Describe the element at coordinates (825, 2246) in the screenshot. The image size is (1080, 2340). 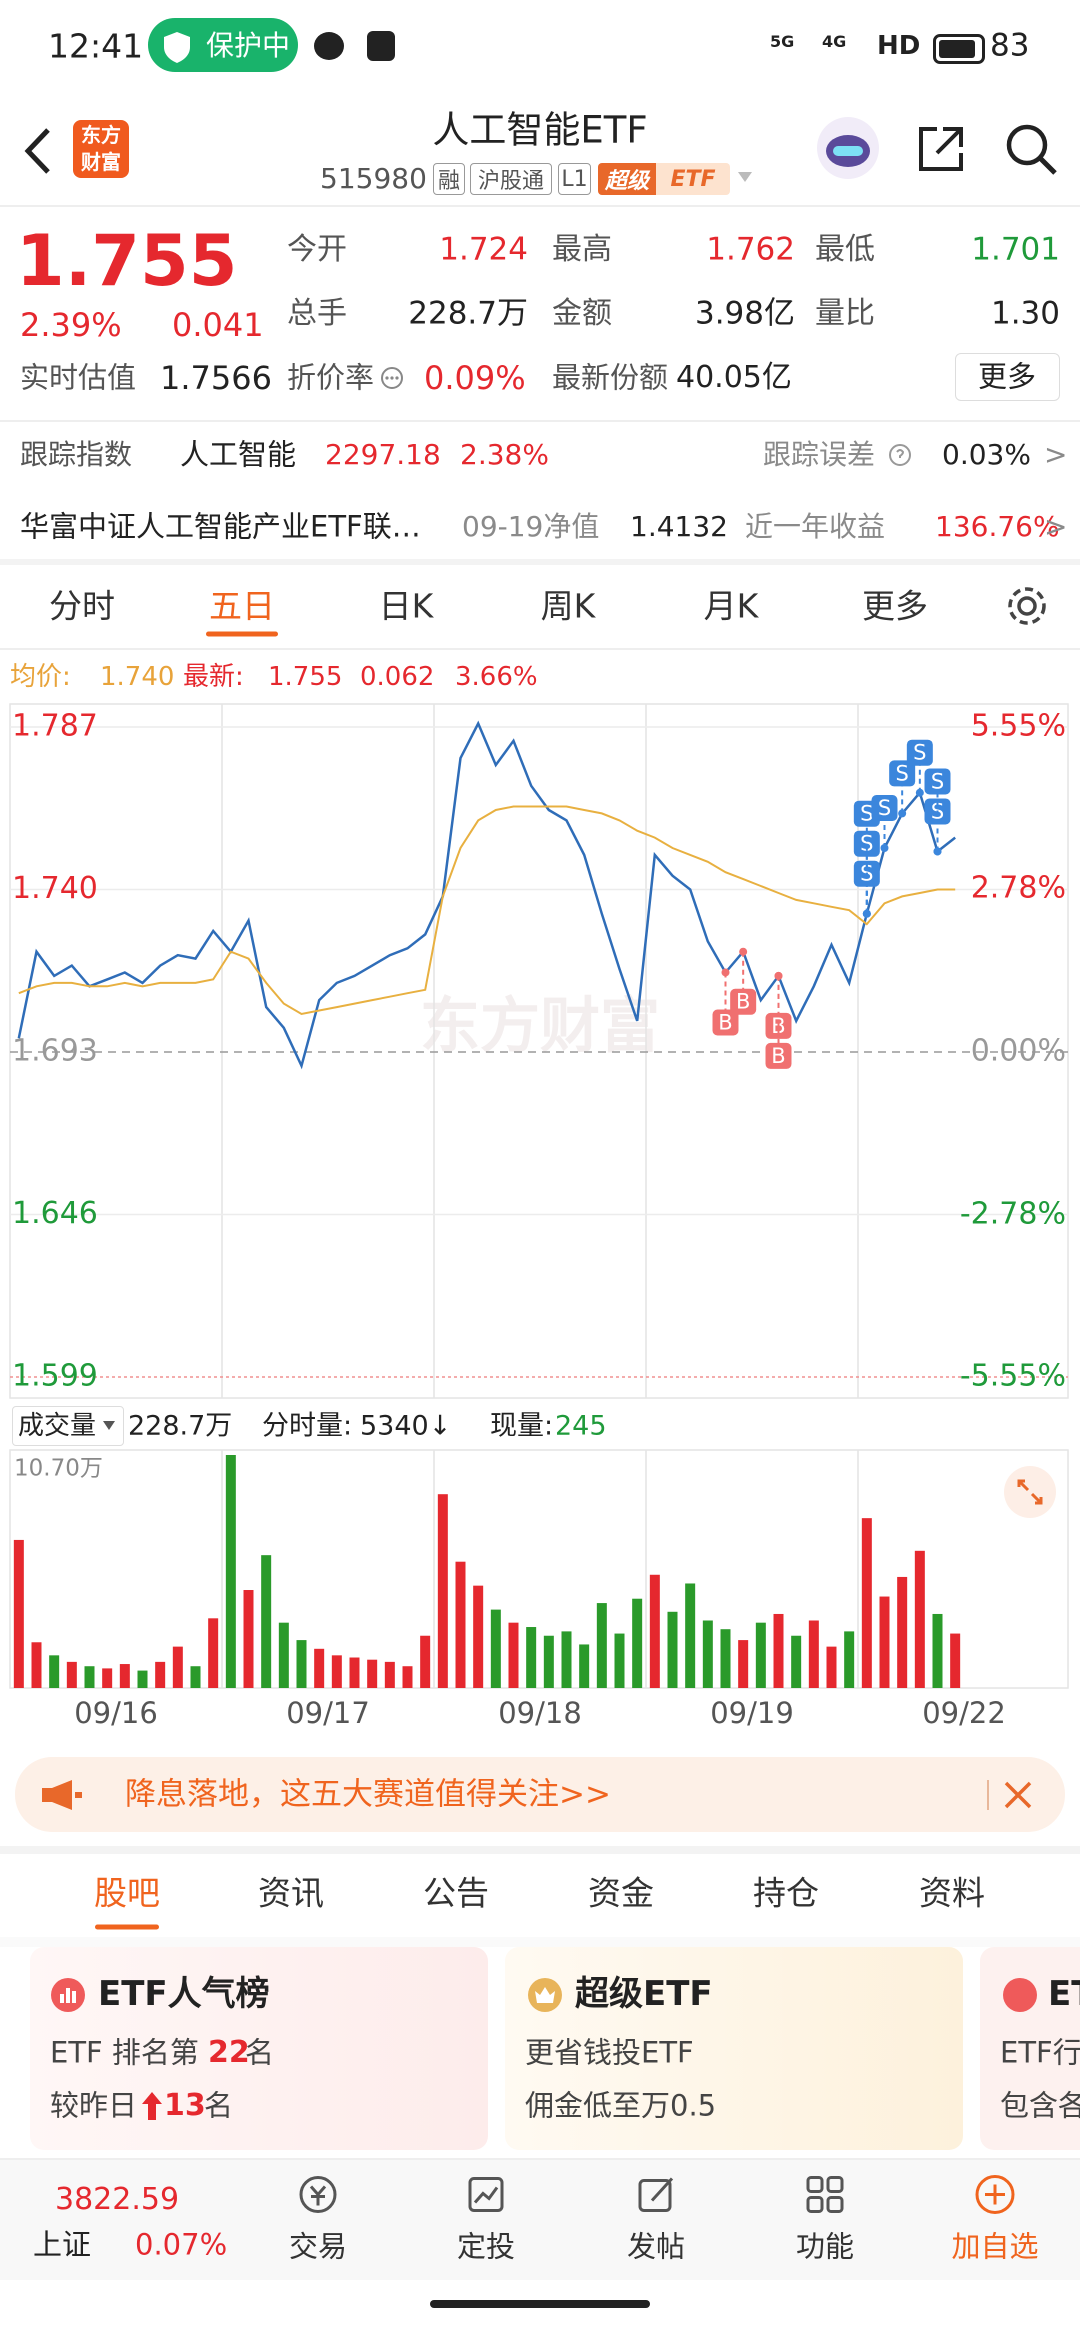
I see `nav-label: 功能` at that location.